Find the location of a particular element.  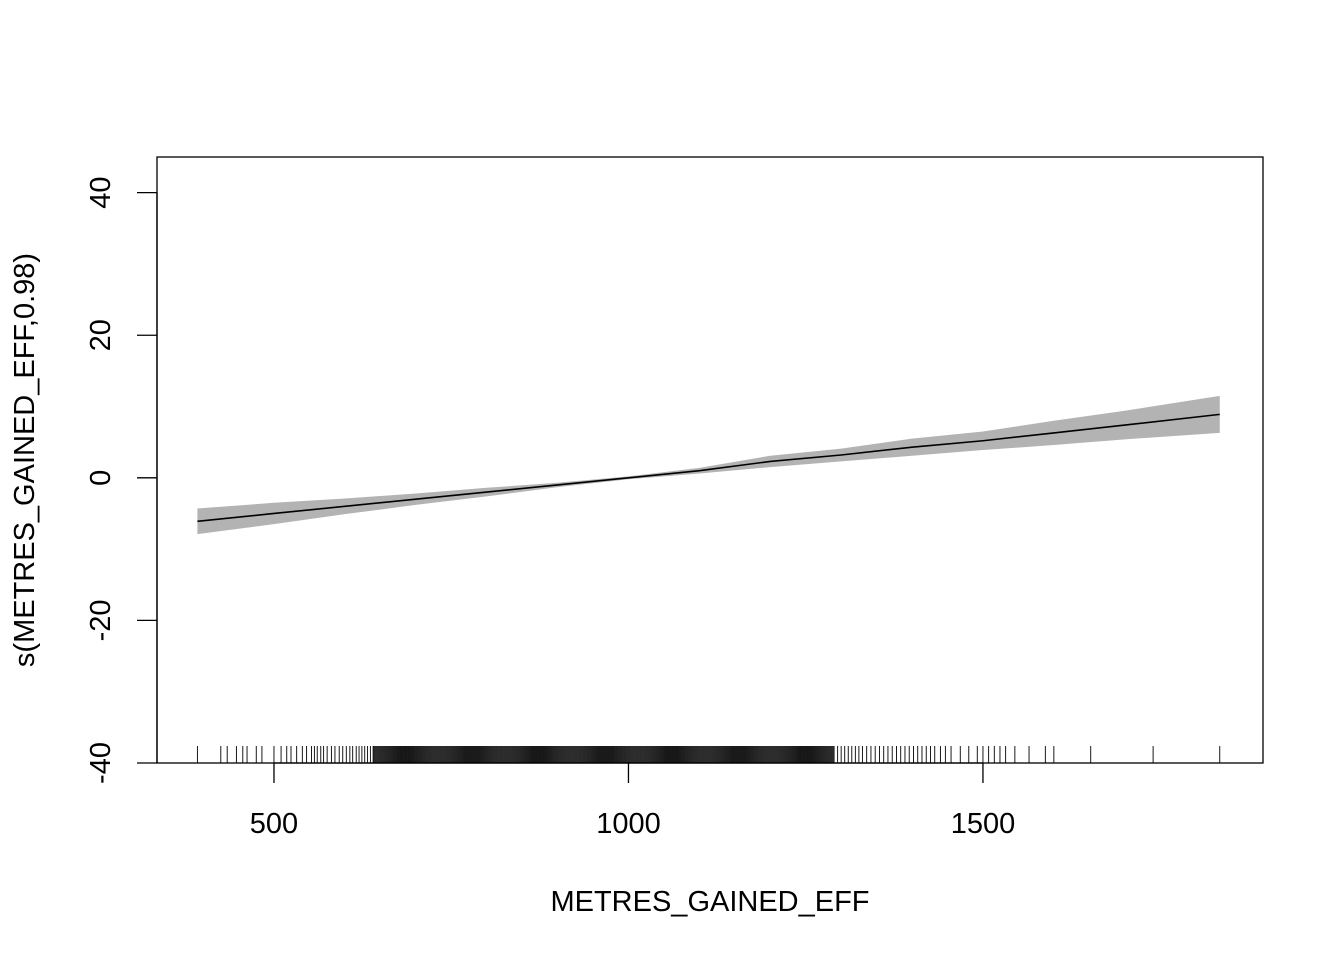

x-axis-label: METRES_GAINED_EFF is located at coordinates (709, 902).